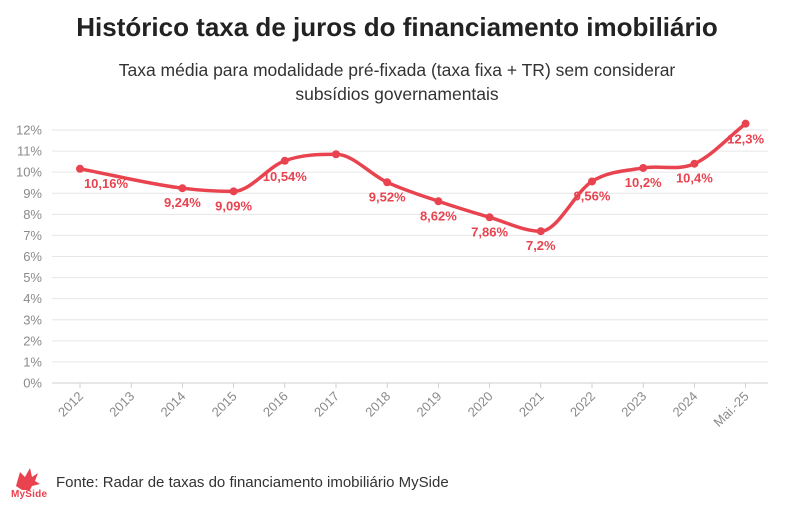 The height and width of the screenshot is (517, 794). I want to click on y-tick-label: 0%, so click(32, 383).